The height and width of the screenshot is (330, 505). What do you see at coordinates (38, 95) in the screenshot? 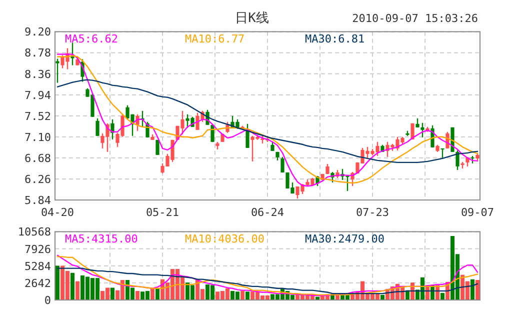
I see `y-tick-label: 7.94` at bounding box center [38, 95].